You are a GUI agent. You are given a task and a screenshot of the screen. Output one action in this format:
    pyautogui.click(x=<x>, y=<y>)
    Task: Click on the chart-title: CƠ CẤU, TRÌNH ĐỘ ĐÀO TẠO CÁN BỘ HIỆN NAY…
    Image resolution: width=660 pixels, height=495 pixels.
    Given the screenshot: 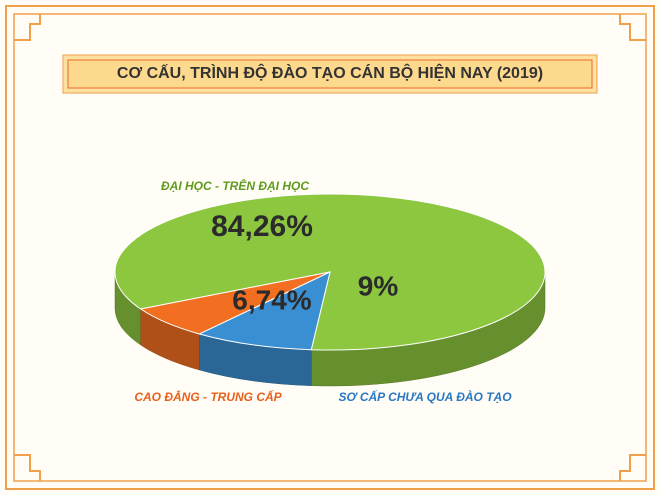 What is the action you would take?
    pyautogui.click(x=330, y=72)
    